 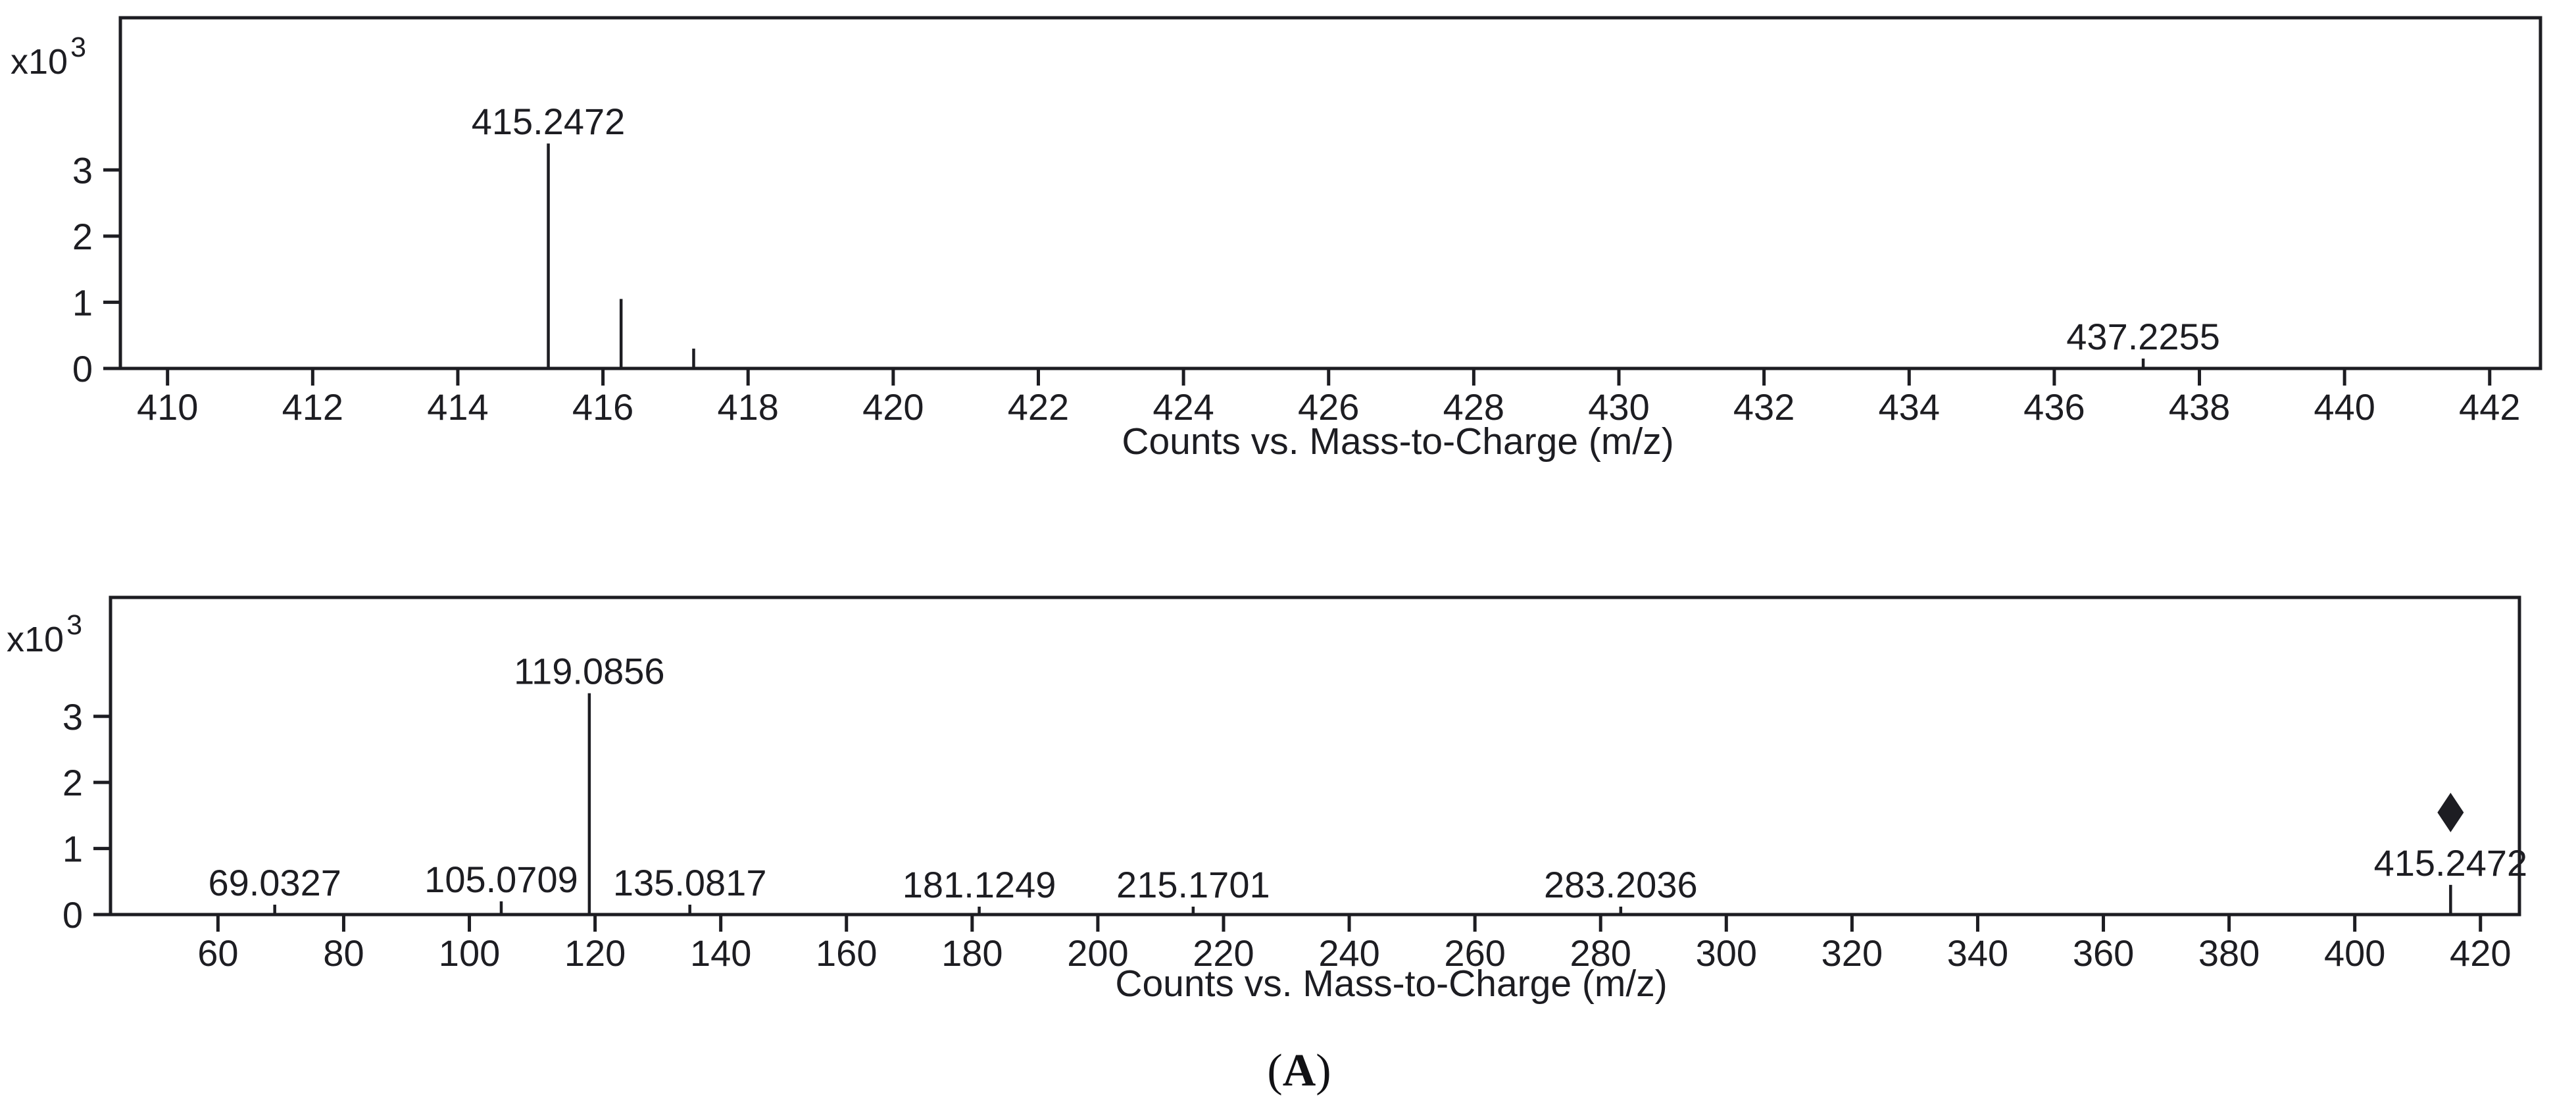 I want to click on x-tick-label: 426, so click(x=1328, y=407).